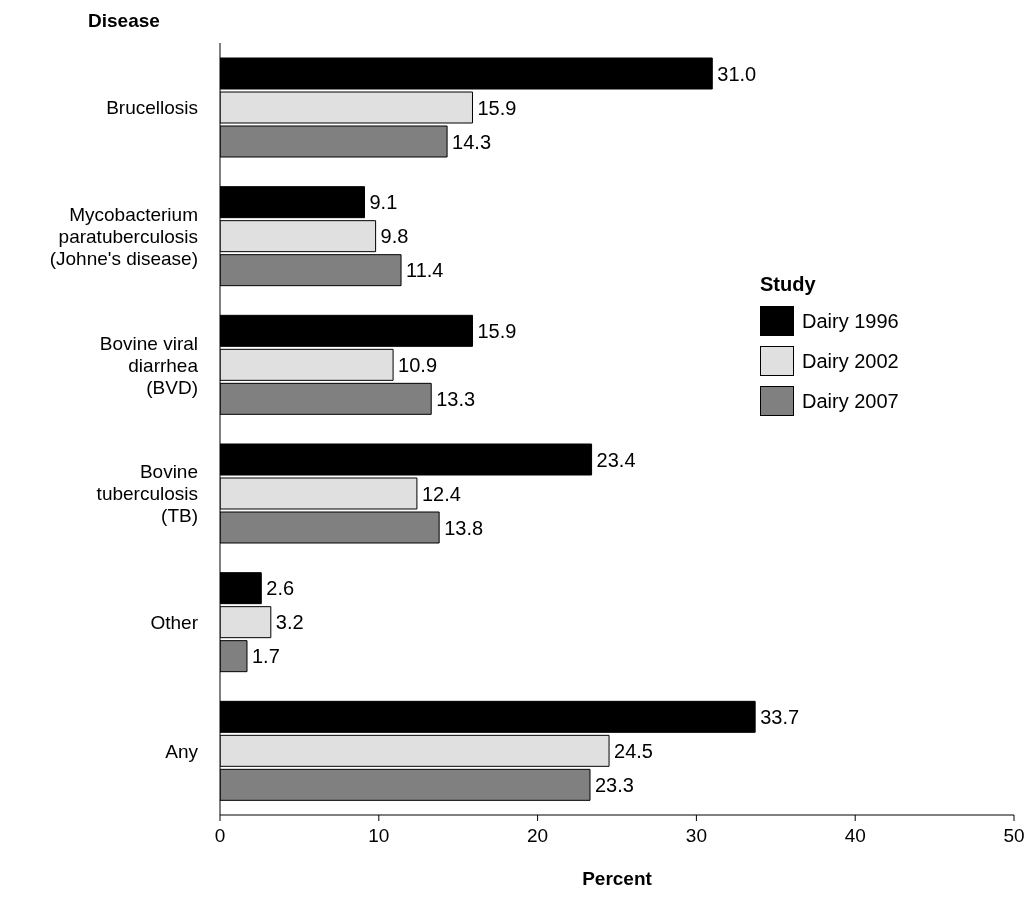  Describe the element at coordinates (280, 588) in the screenshot. I see `data-label: 2.6` at that location.